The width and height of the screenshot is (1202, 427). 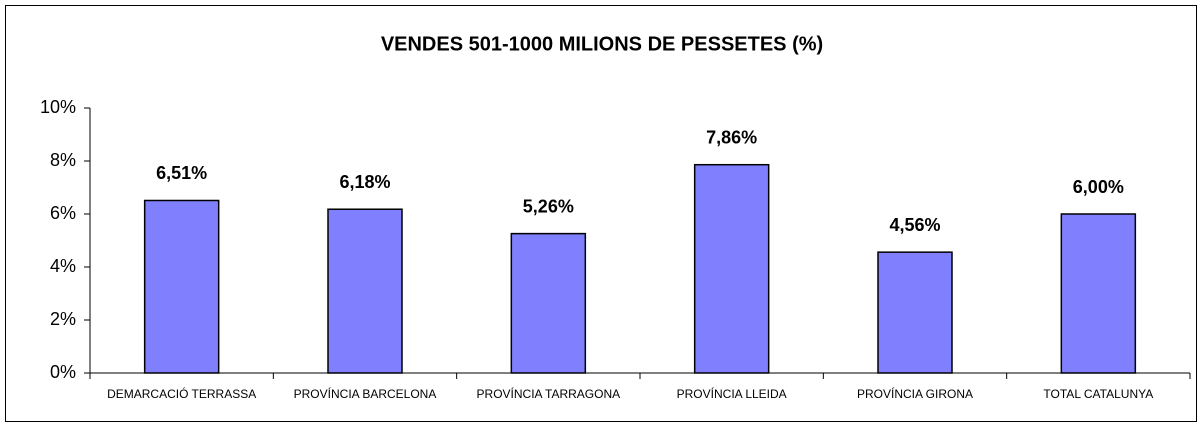 What do you see at coordinates (602, 44) in the screenshot?
I see `chart-title: VENDES 501-1000 MILIONS DE PESSETES (%)` at bounding box center [602, 44].